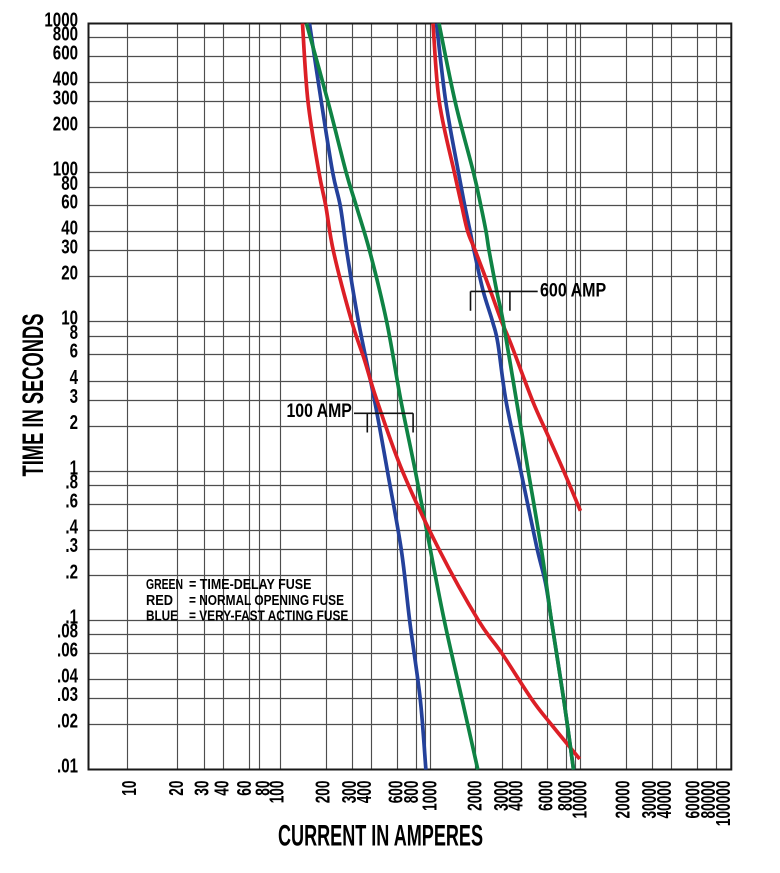  I want to click on svg-text: .06, so click(67, 649).